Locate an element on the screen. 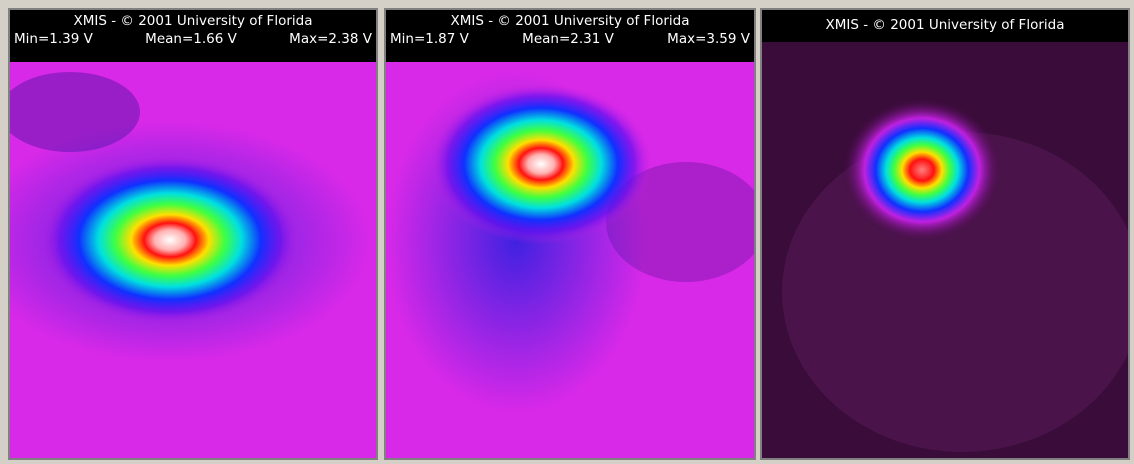  stat-mean: Mean=1.66 V is located at coordinates (191, 39).